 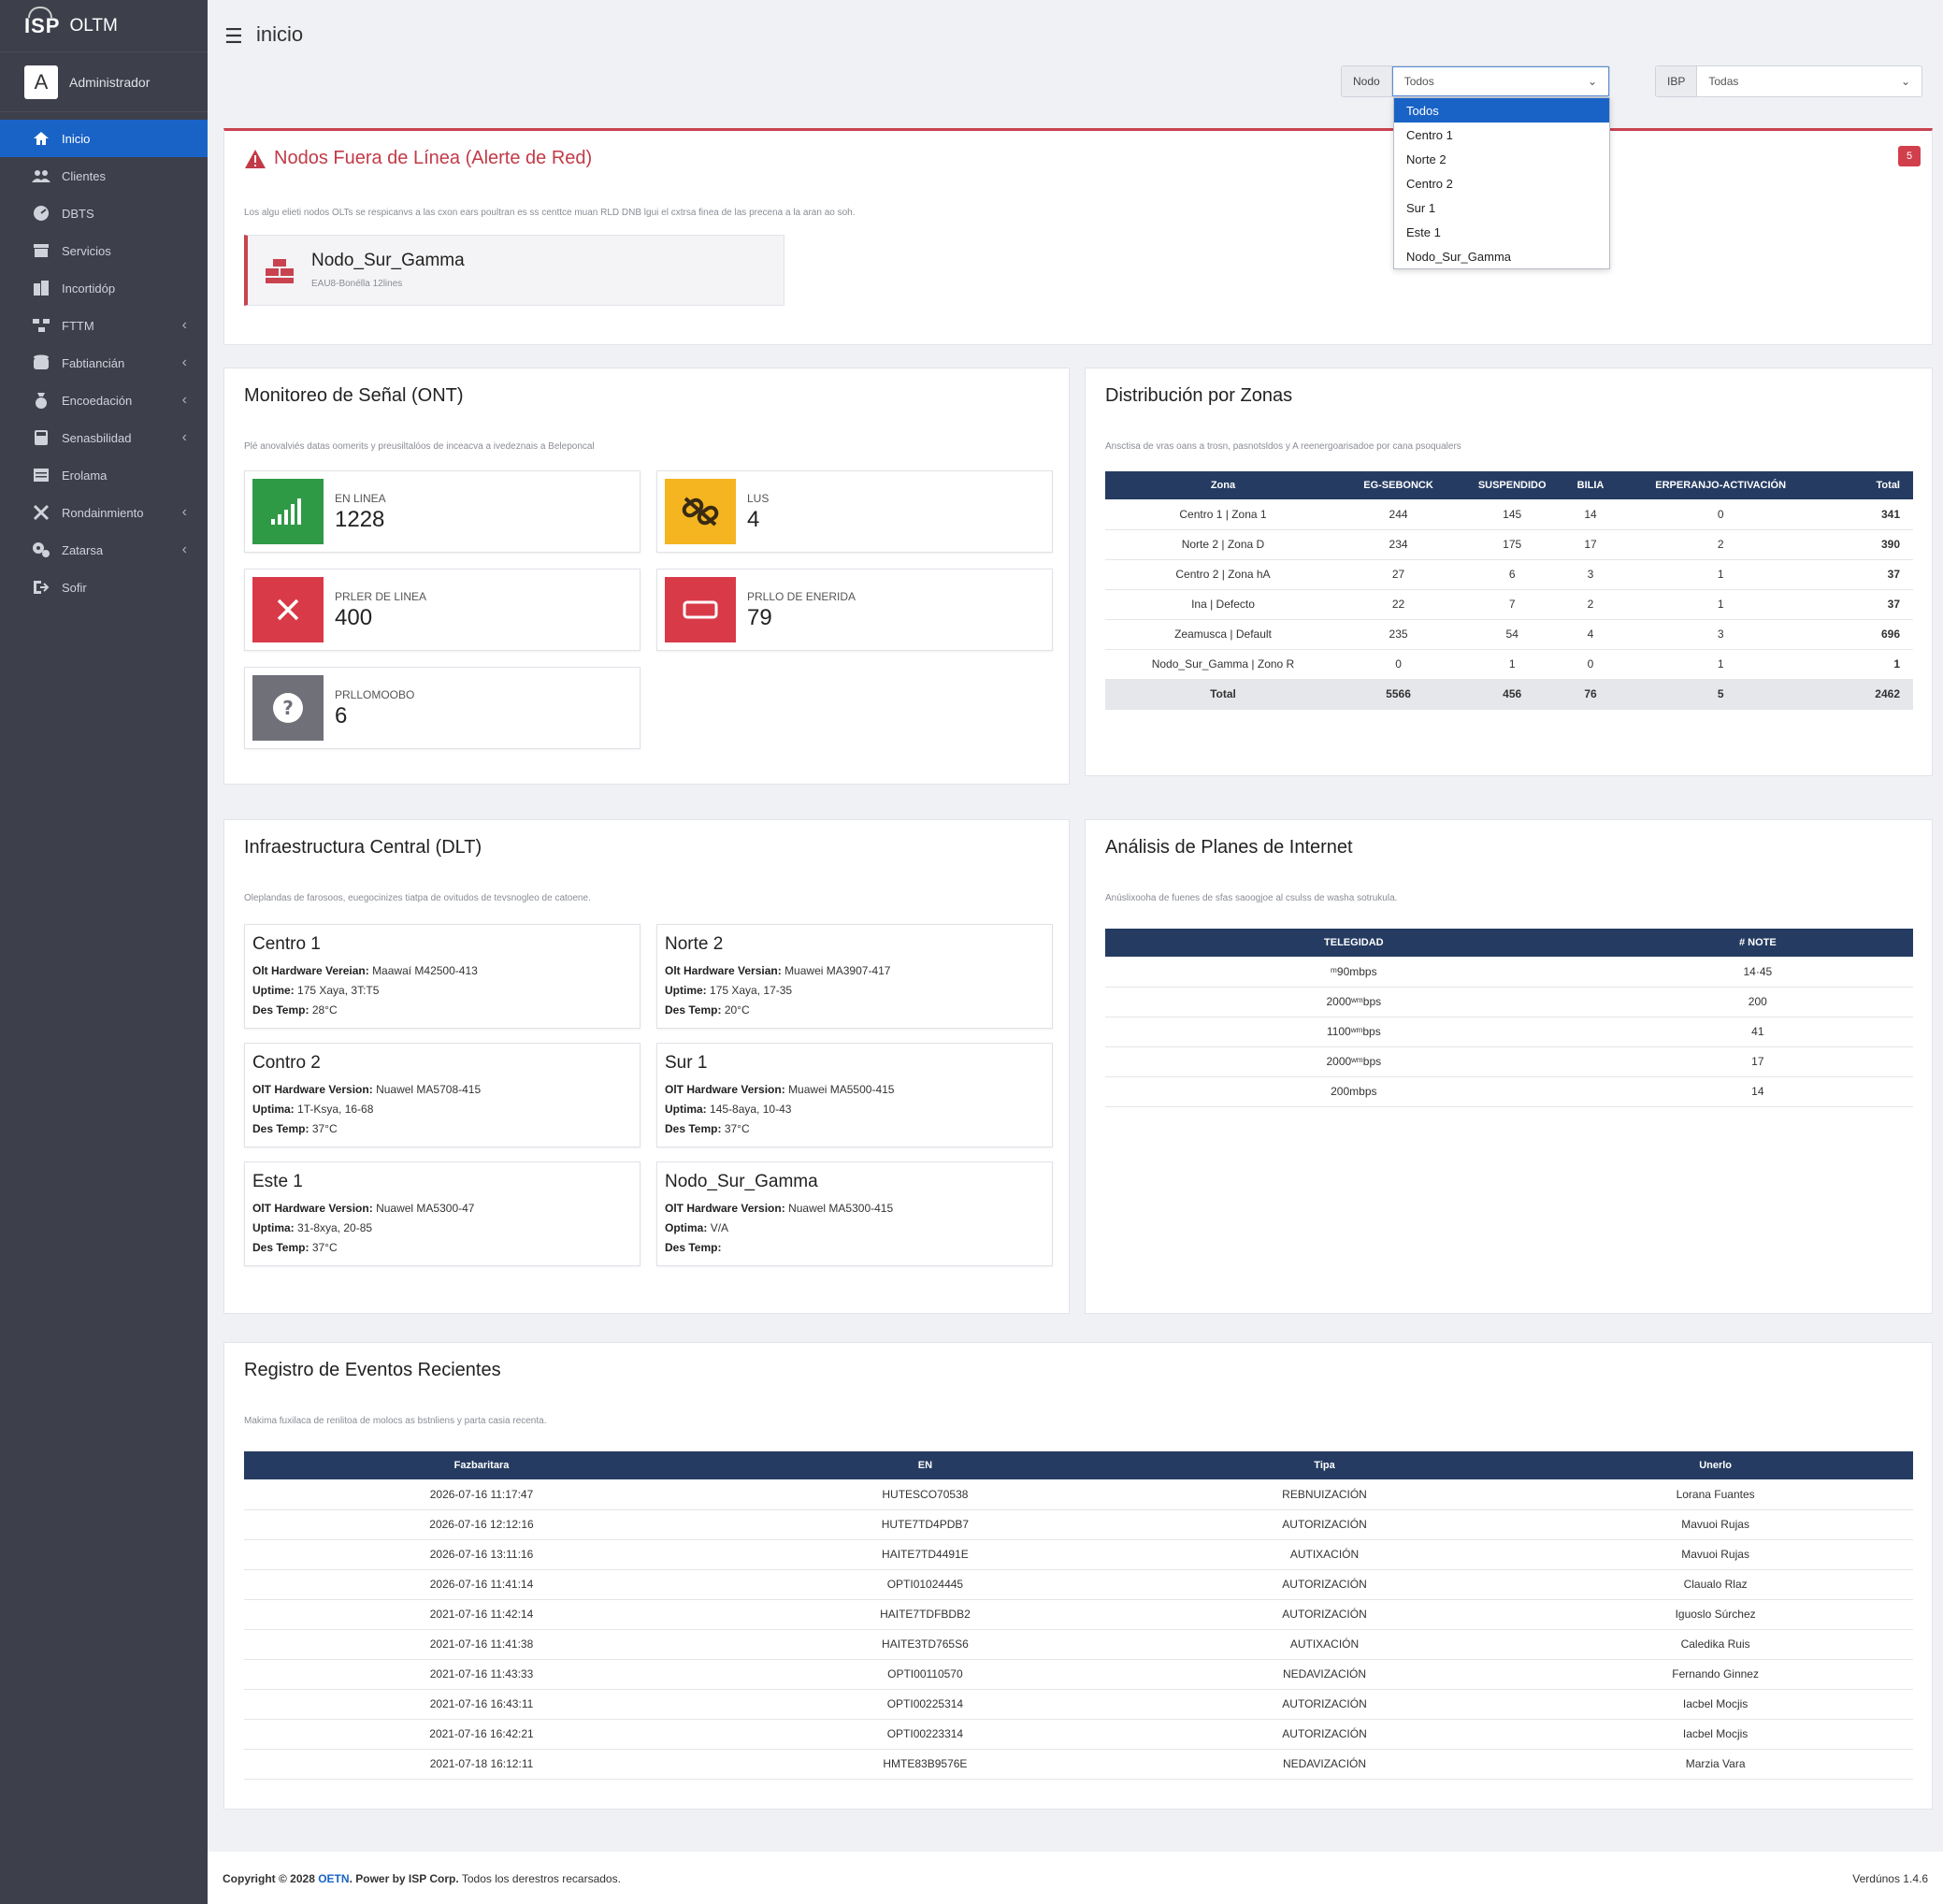 What do you see at coordinates (1398, 694) in the screenshot?
I see `total-cell: 5566` at bounding box center [1398, 694].